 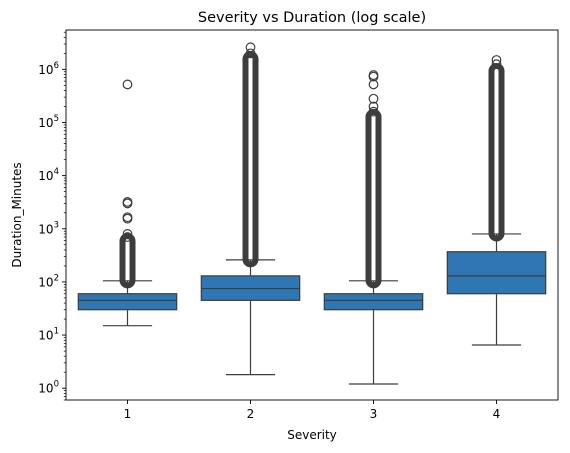 I want to click on y-axis-label: Duration_Minutes, so click(x=17, y=214).